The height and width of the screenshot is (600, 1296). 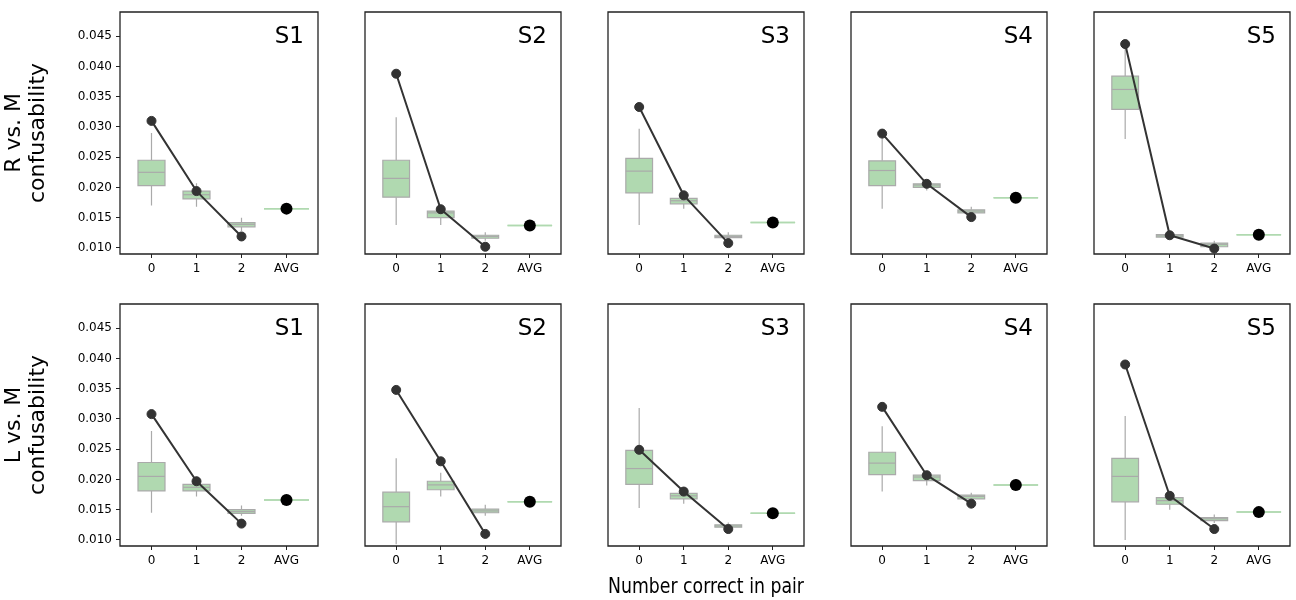 I want to click on y-axis-title: R vs. M confusability, so click(x=25, y=133).